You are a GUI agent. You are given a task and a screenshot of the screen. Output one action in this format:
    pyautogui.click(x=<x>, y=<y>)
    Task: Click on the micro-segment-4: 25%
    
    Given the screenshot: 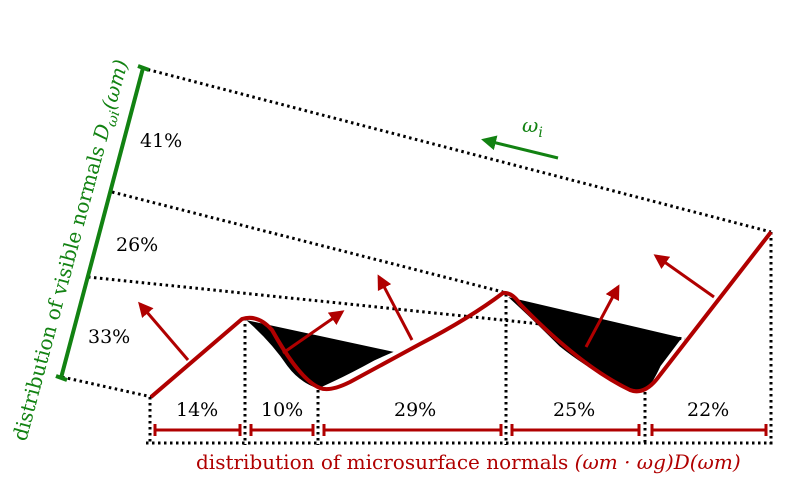 What is the action you would take?
    pyautogui.click(x=574, y=410)
    